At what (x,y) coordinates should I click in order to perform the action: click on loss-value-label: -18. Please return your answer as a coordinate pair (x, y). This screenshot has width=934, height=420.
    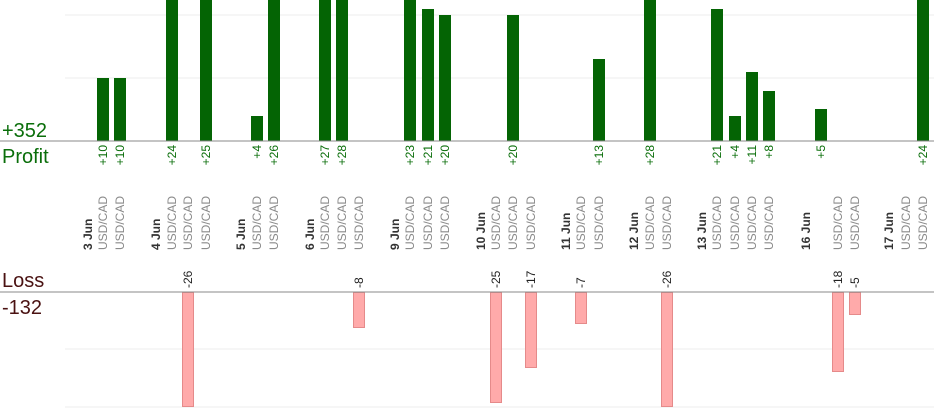
    Looking at the image, I should click on (838, 279).